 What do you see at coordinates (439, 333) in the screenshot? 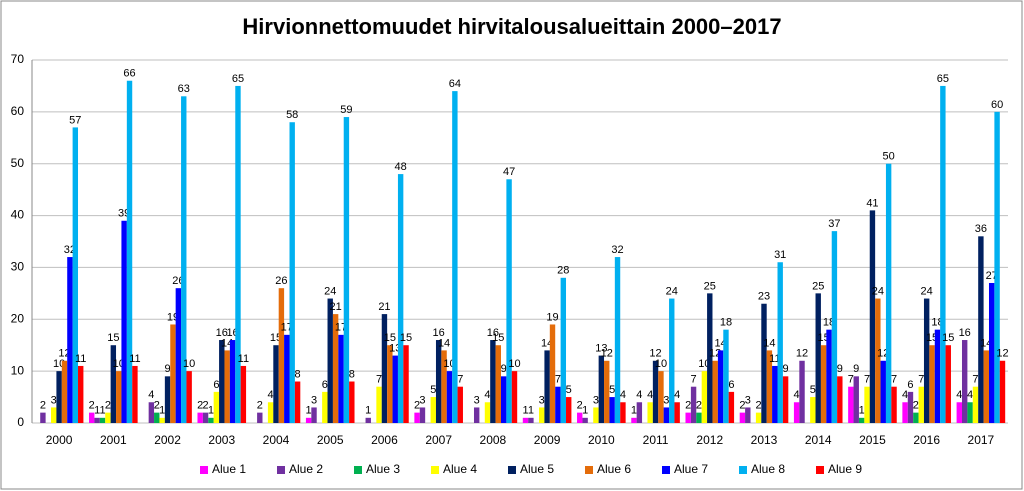
I see `data-label: 16` at bounding box center [439, 333].